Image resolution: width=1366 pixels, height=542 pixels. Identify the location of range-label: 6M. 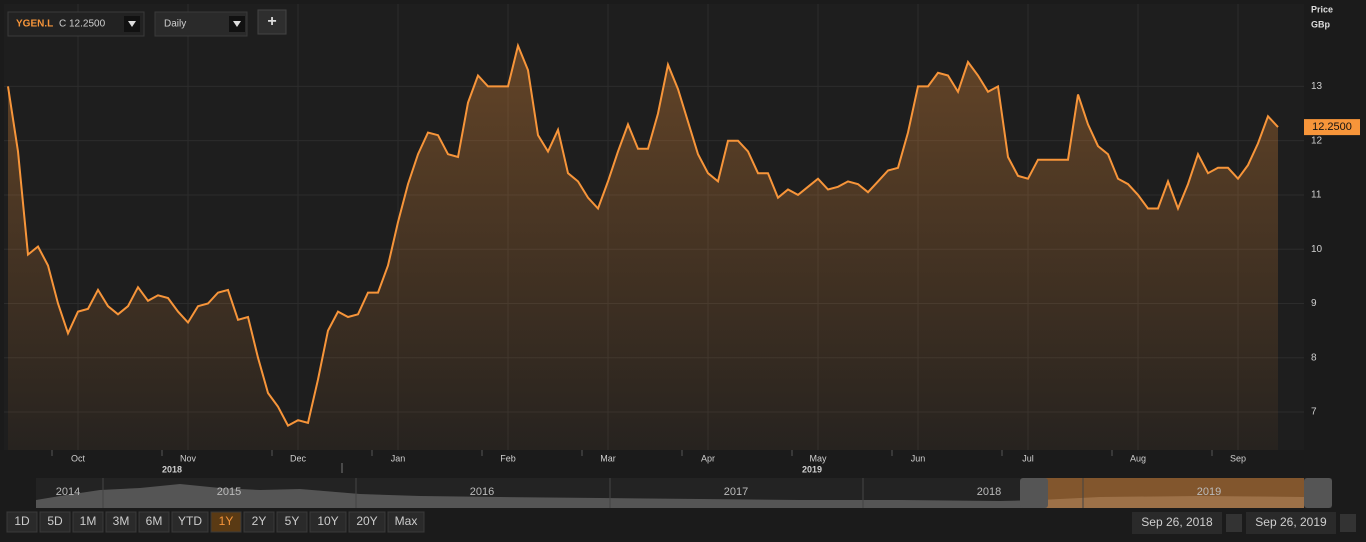
(154, 521).